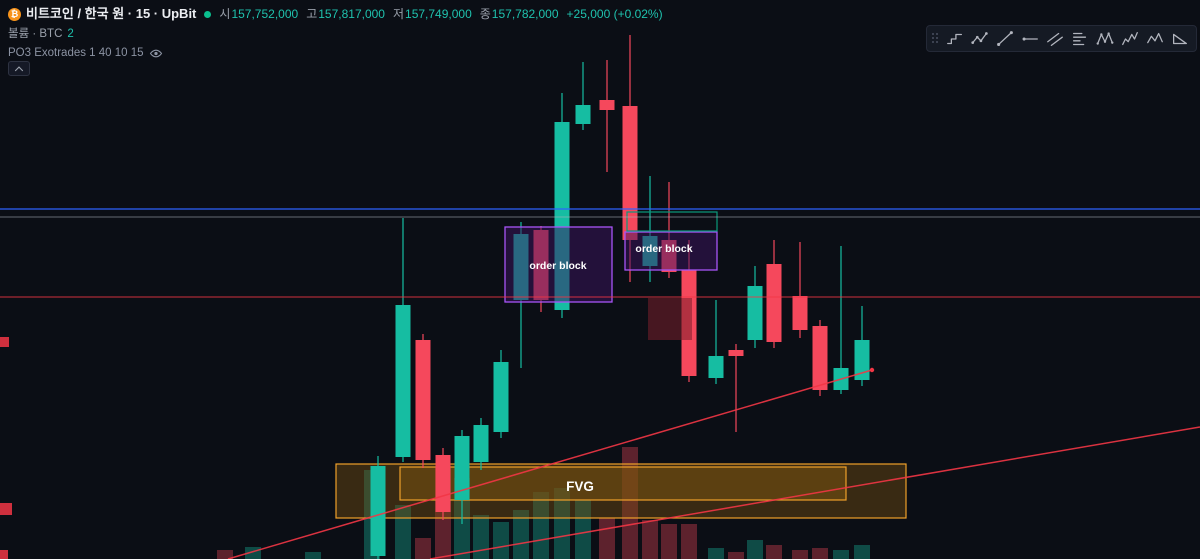  I want to click on toolbar-drag-handle, so click(935, 38).